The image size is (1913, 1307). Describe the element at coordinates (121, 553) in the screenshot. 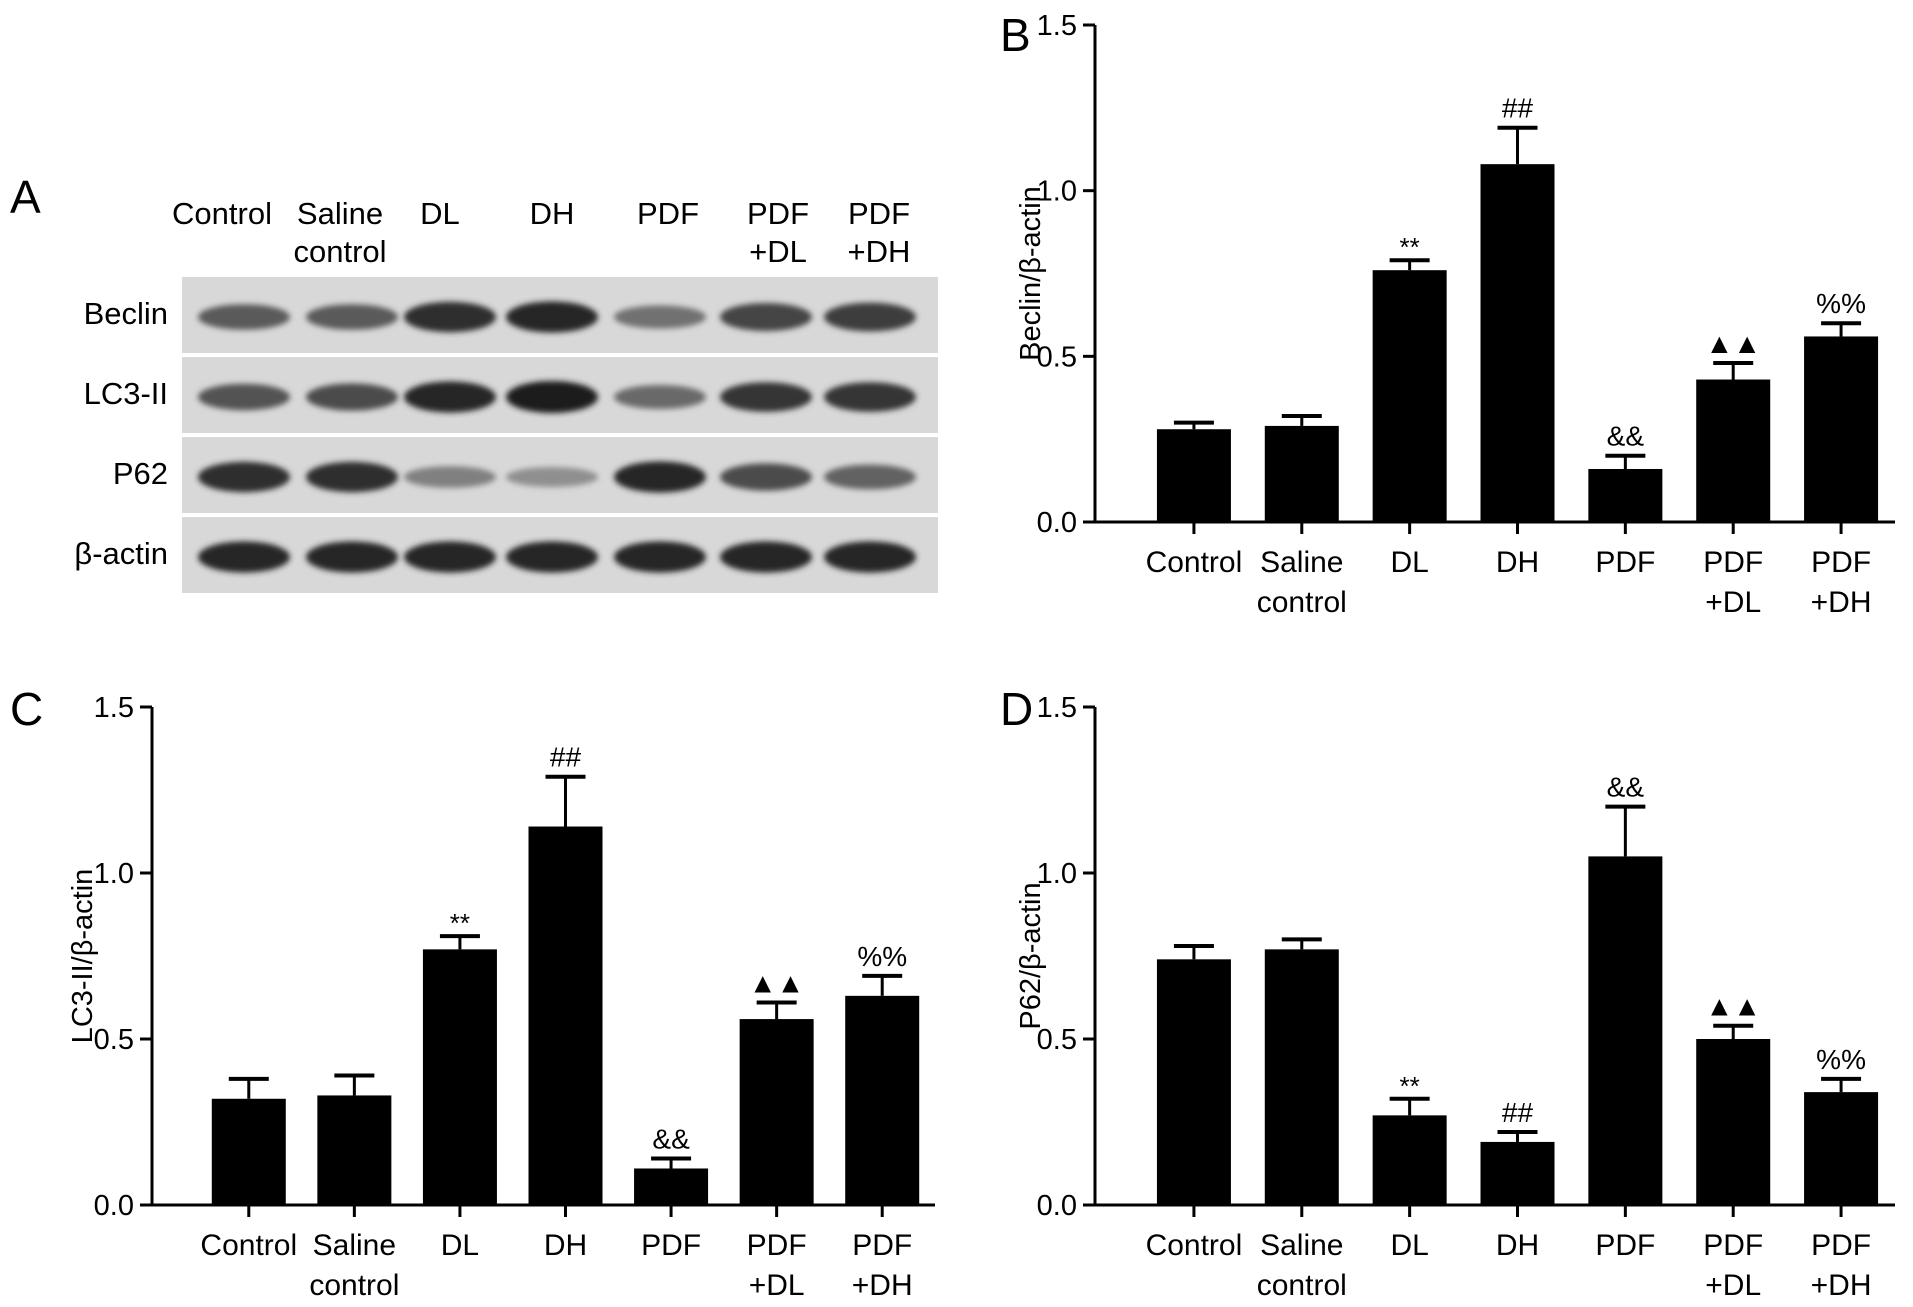

I see `blot-row-label: β-actin` at that location.